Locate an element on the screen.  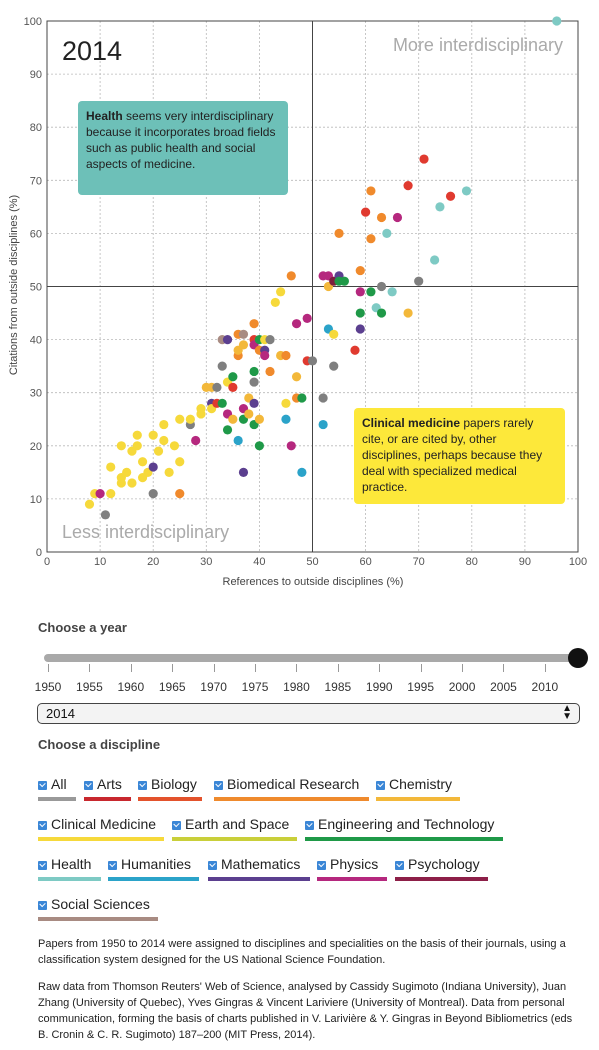
year-slider-track is located at coordinates (311, 658).